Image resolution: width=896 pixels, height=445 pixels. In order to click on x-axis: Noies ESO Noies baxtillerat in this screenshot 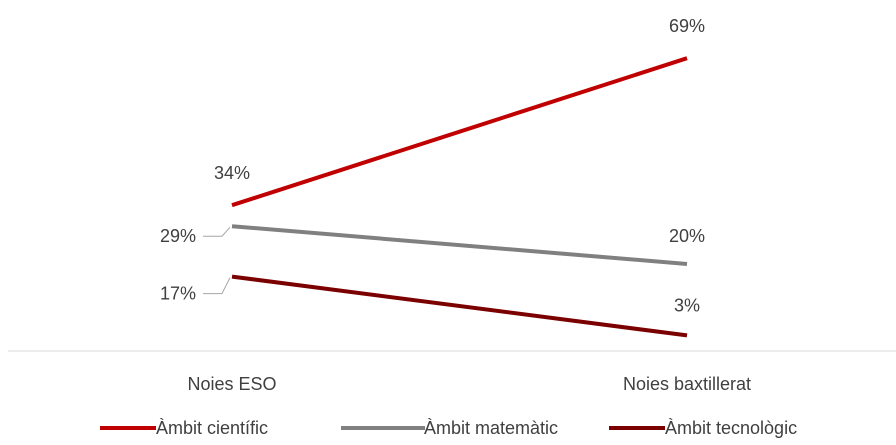, I will do `click(452, 372)`.